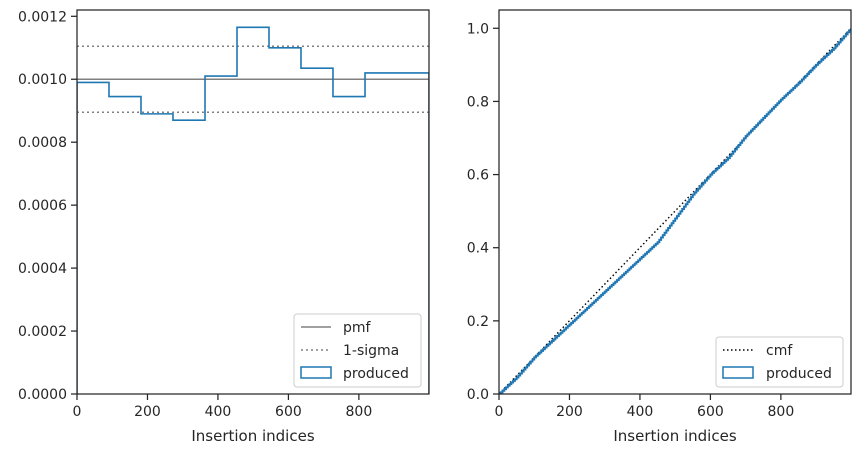 This screenshot has height=453, width=861. What do you see at coordinates (478, 322) in the screenshot?
I see `y-tick-label: 0.2` at bounding box center [478, 322].